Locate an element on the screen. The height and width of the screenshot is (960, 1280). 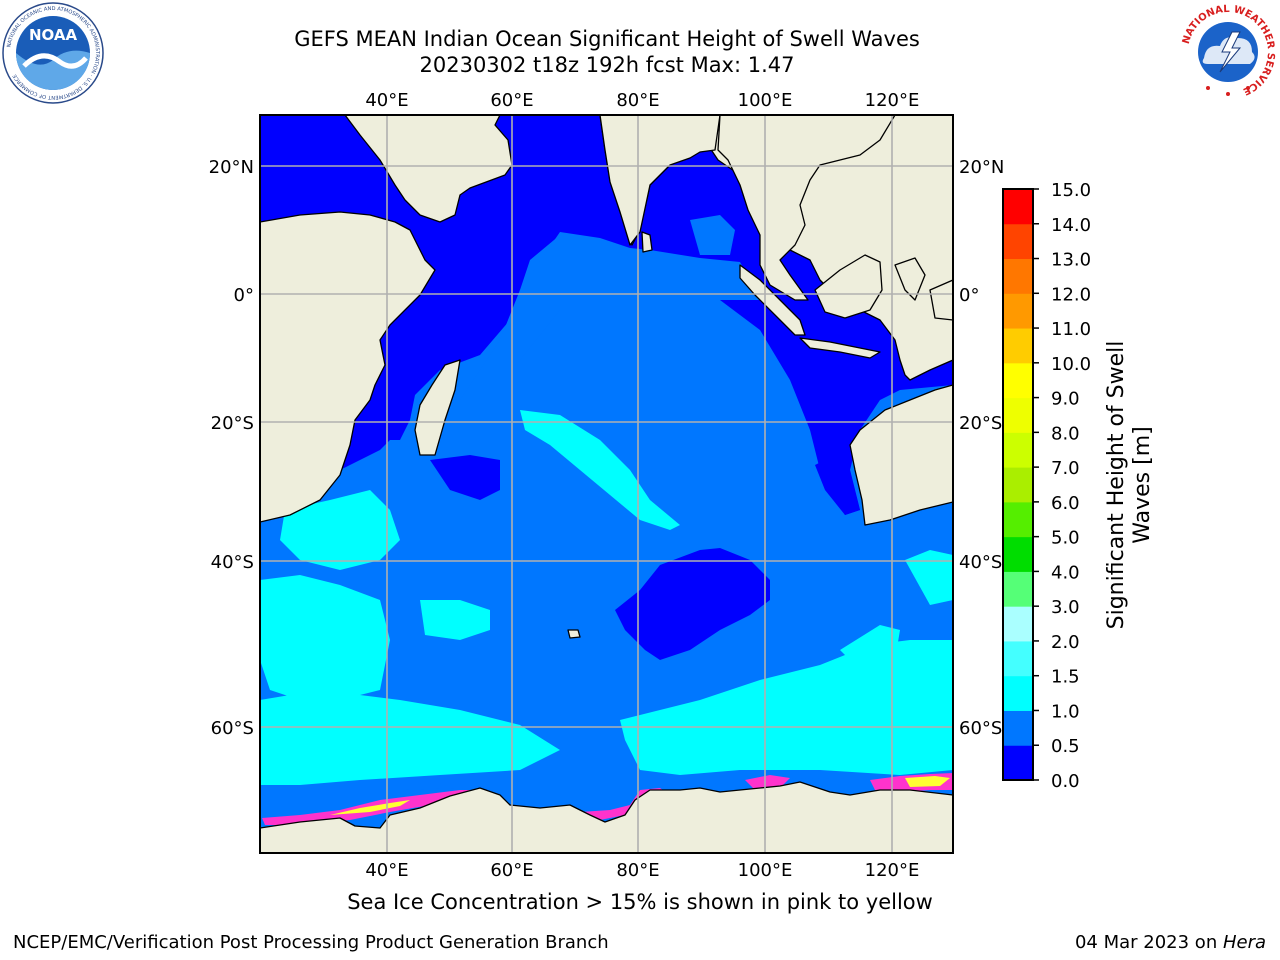
colorbar-tick-label: 4.0 is located at coordinates (1065, 572).